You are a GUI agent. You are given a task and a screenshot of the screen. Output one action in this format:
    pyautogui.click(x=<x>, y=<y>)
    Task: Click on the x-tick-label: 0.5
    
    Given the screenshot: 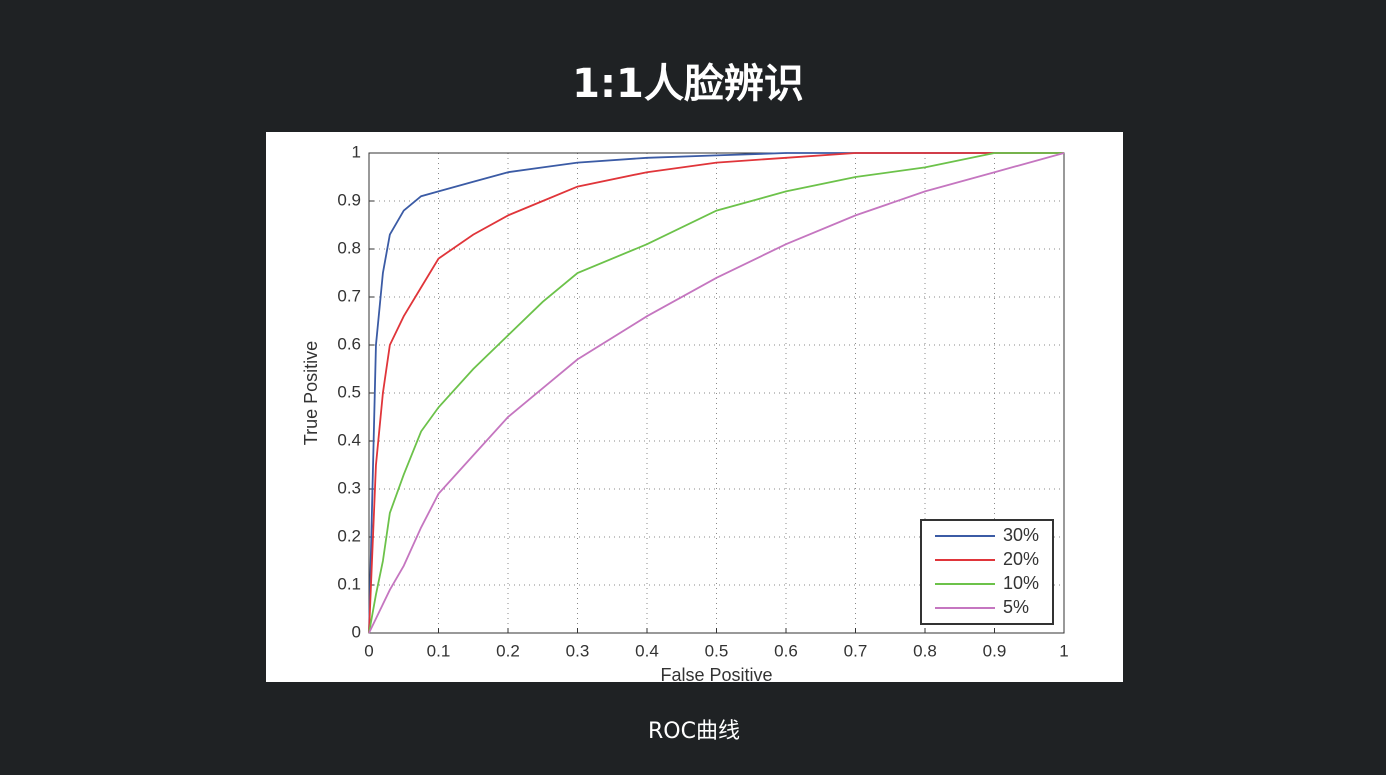 What is the action you would take?
    pyautogui.click(x=717, y=650)
    